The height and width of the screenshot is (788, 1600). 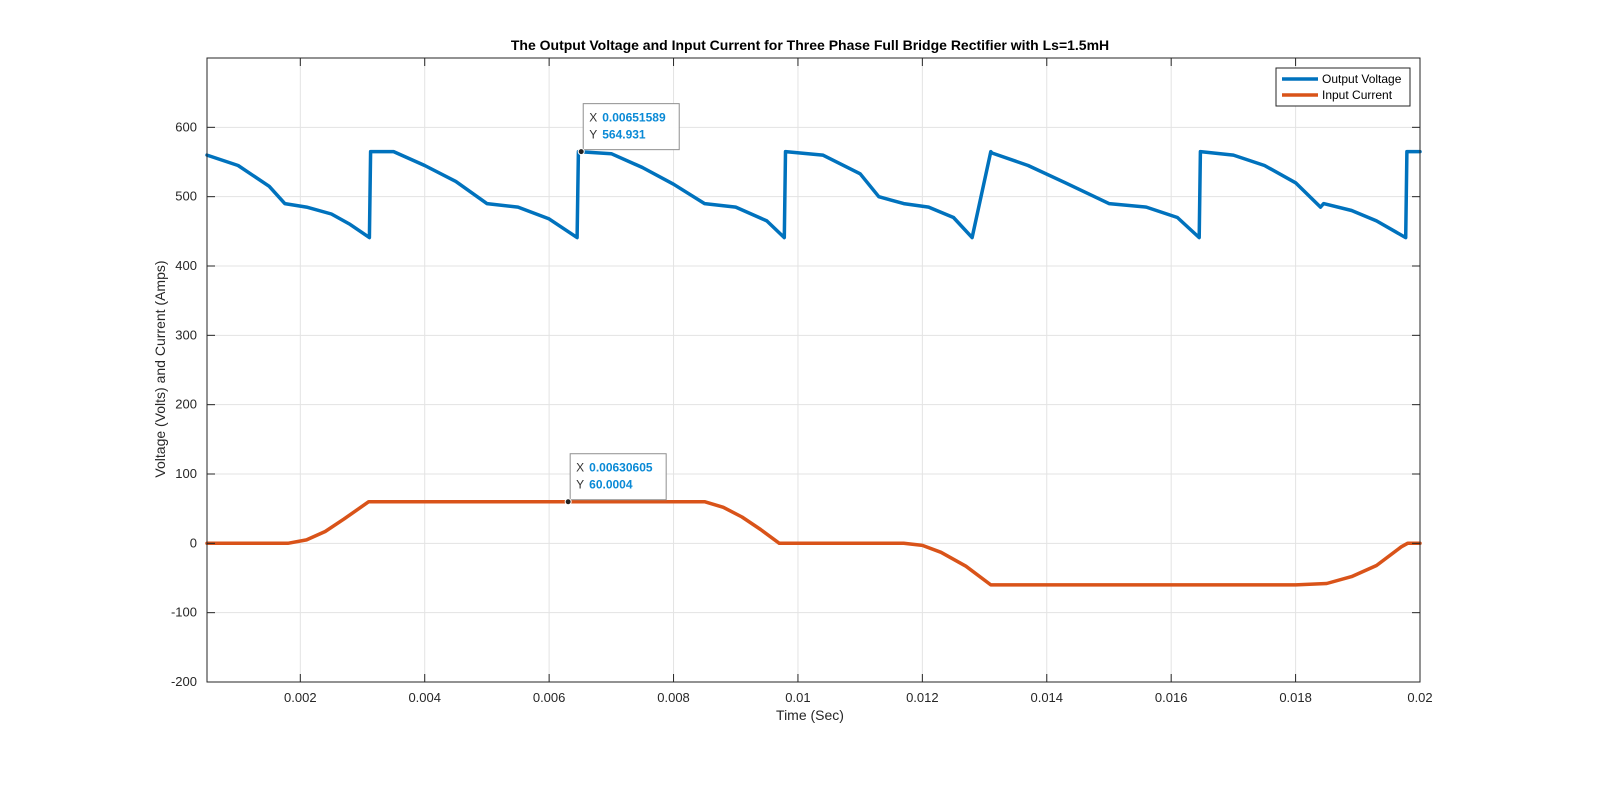 What do you see at coordinates (810, 715) in the screenshot?
I see `x-axis-label: Time (Sec)` at bounding box center [810, 715].